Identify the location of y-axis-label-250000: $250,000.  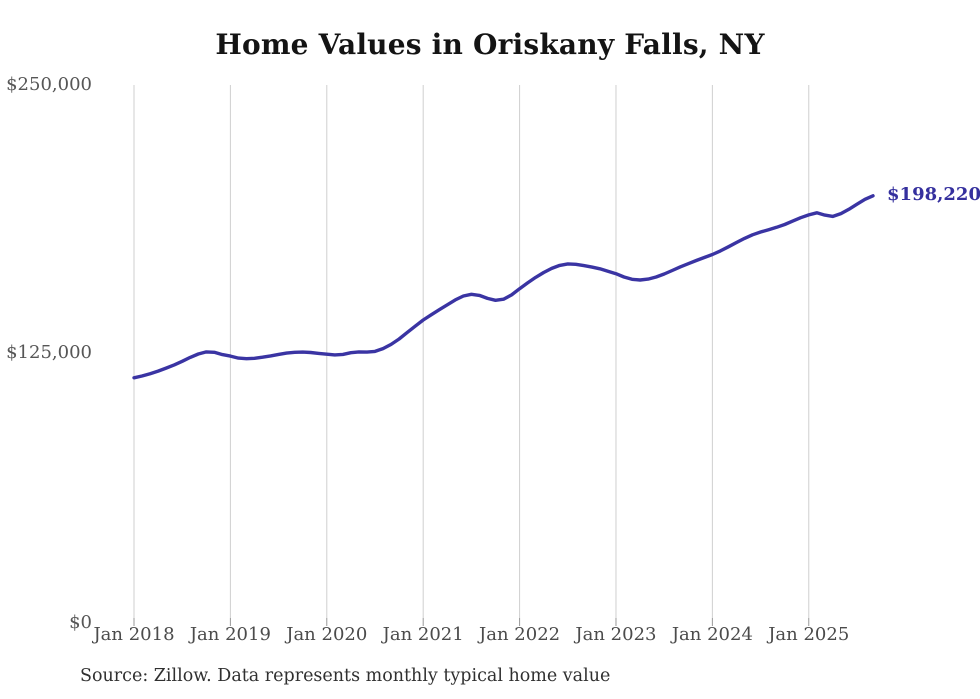
(49, 84).